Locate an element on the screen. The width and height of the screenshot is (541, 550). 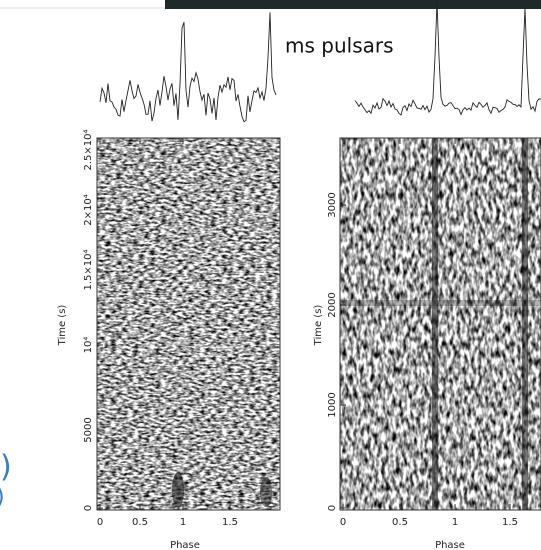
band is located at coordinates (440, 303).